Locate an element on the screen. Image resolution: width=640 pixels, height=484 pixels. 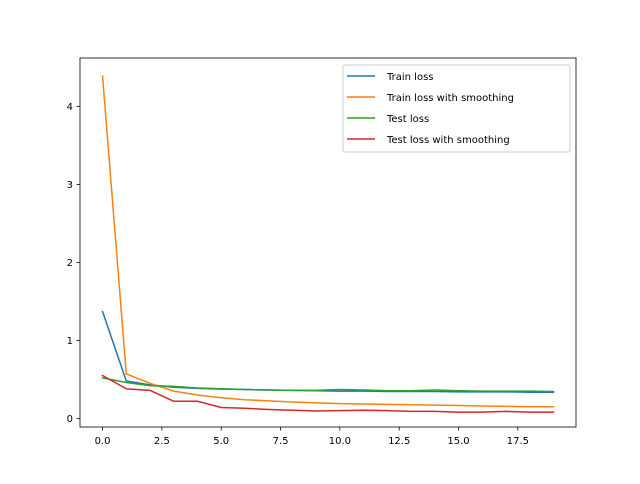
x-tick-label: 10.0 is located at coordinates (340, 441).